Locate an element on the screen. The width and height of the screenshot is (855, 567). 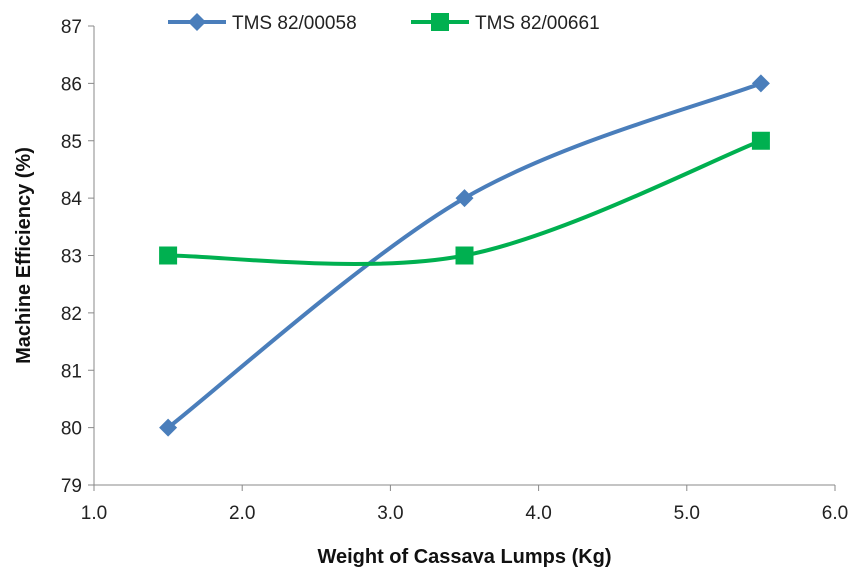
legend: TMS 82/00058 TMS 82/00661 is located at coordinates (384, 23).